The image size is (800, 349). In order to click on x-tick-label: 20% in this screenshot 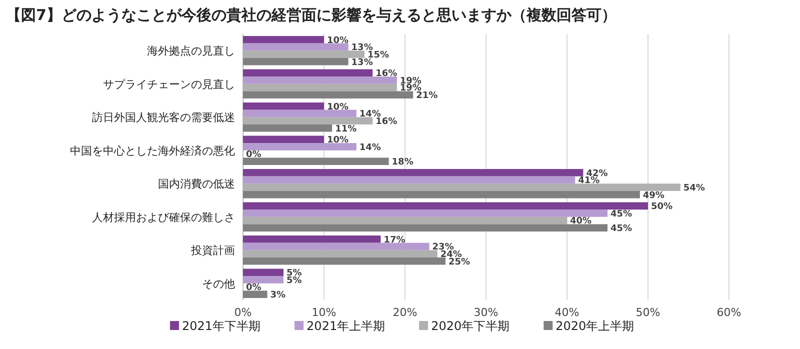, I will do `click(405, 312)`.